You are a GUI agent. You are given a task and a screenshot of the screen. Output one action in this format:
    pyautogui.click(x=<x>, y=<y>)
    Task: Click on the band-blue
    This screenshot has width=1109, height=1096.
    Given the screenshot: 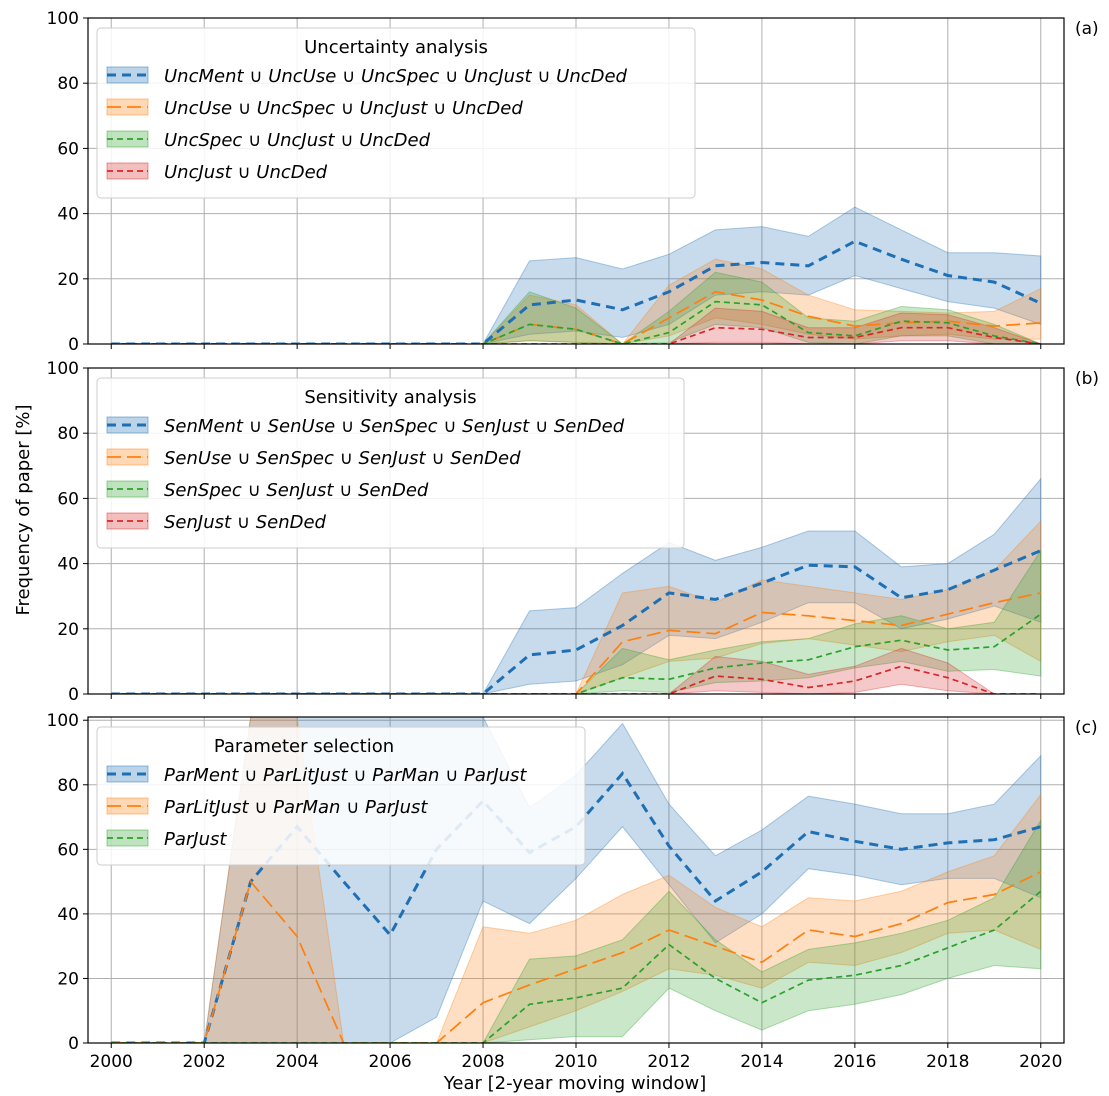 What is the action you would take?
    pyautogui.click(x=576, y=275)
    